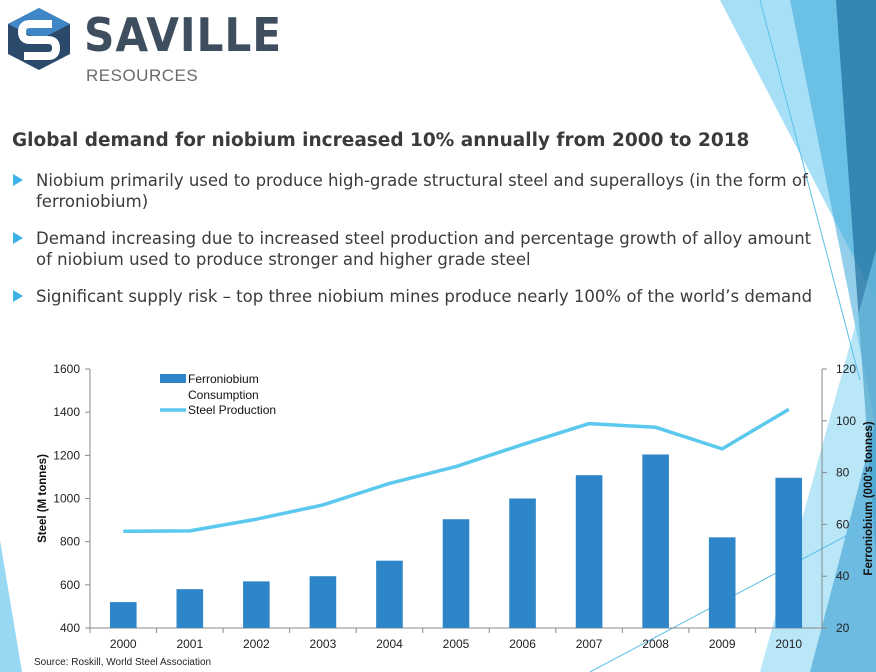  What do you see at coordinates (323, 644) in the screenshot?
I see `x-tick-label: 2003` at bounding box center [323, 644].